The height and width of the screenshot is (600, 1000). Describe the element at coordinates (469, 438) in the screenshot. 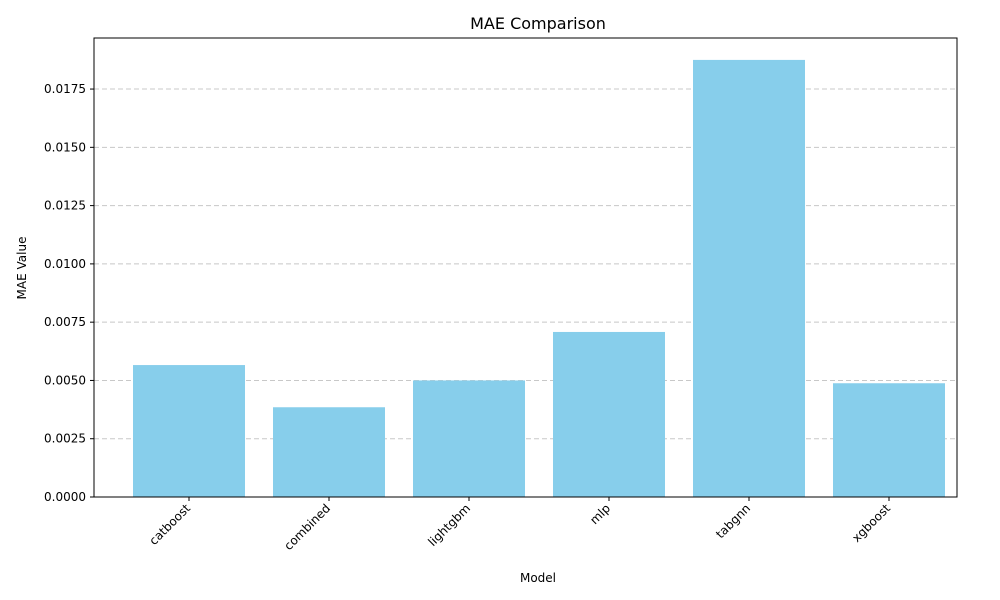

I see `bar-lightgbm` at that location.